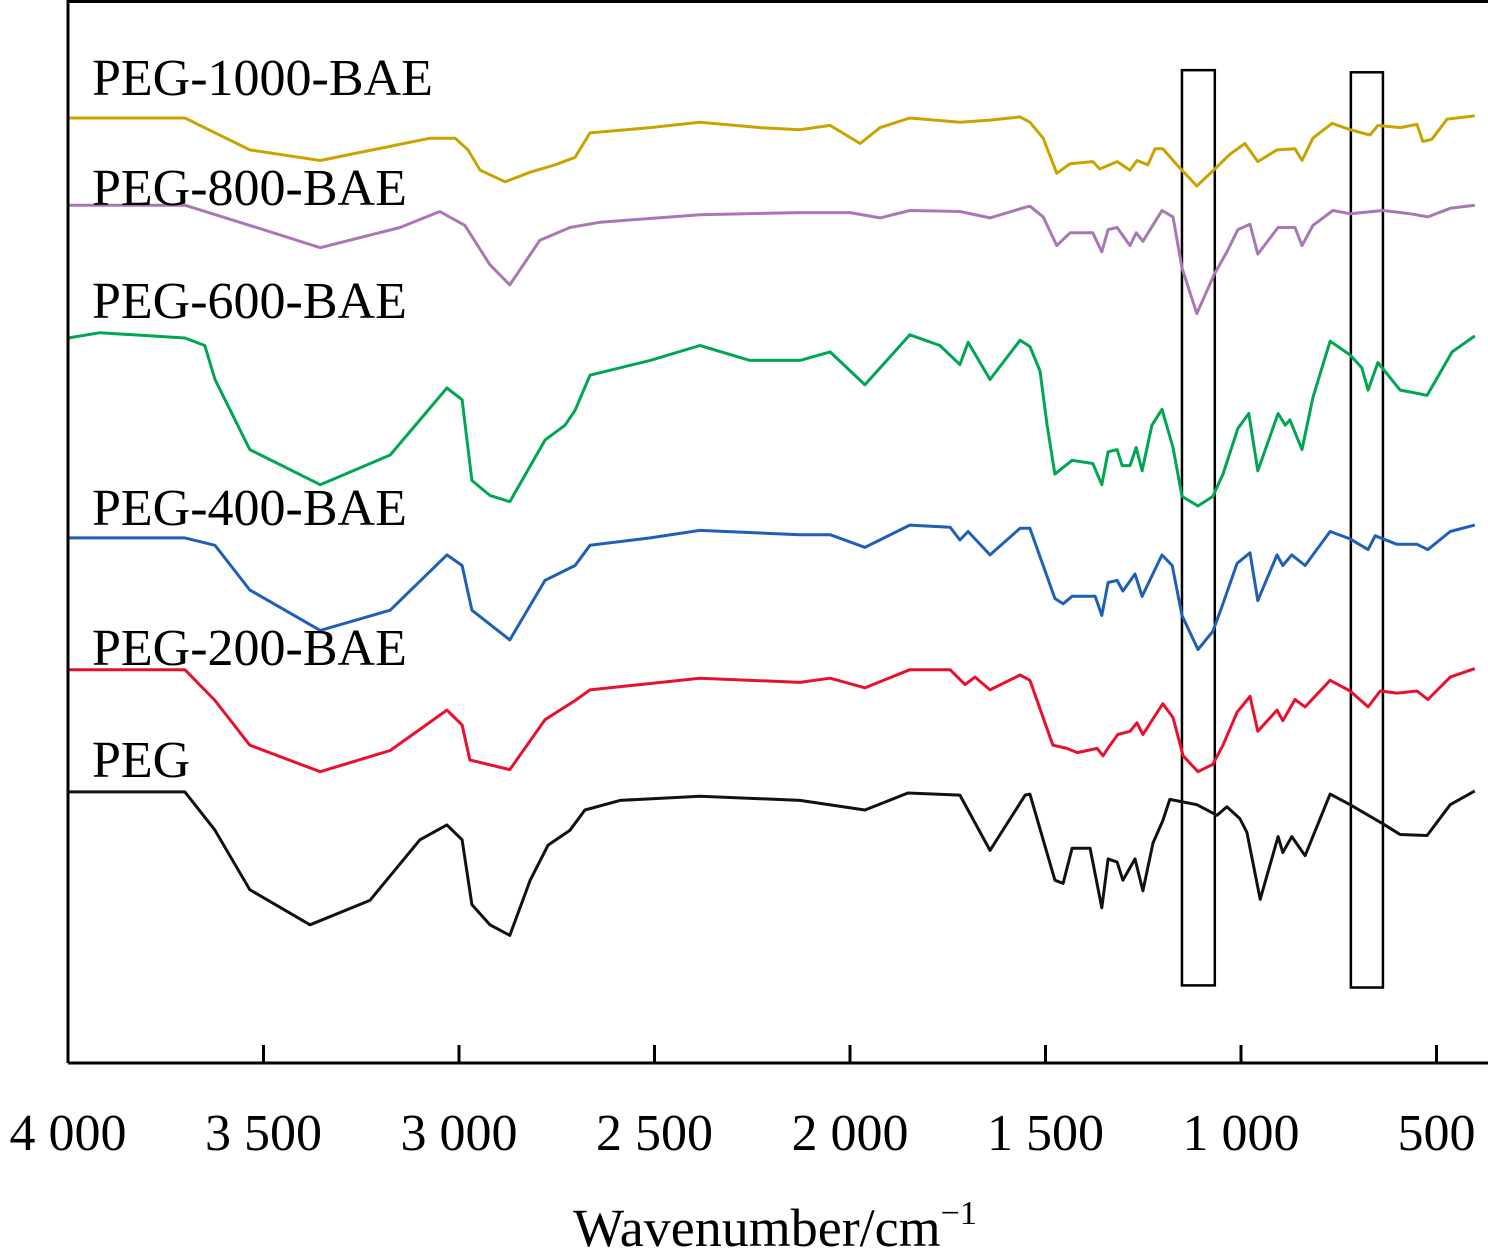  What do you see at coordinates (68, 1133) in the screenshot?
I see `x-tick-label: 4 000` at bounding box center [68, 1133].